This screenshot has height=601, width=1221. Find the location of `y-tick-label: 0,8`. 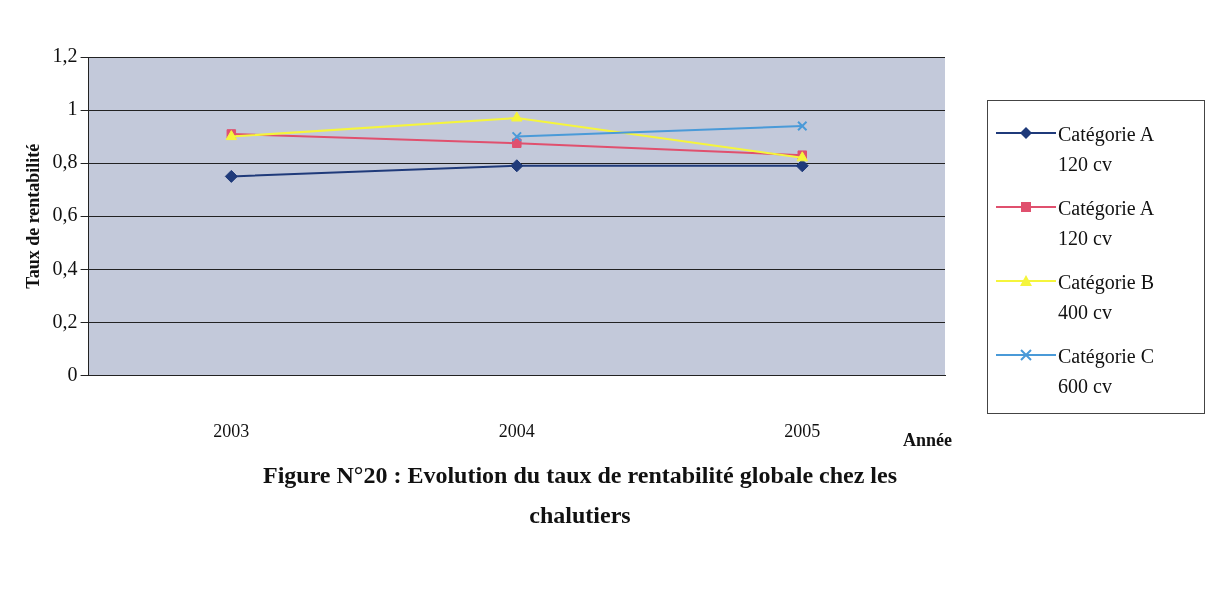

y-tick-label: 0,8 is located at coordinates (65, 161).